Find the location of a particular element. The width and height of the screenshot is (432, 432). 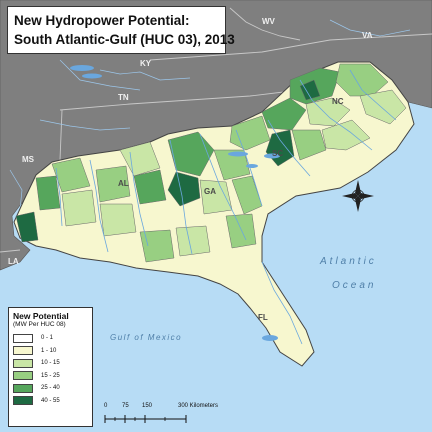

state-label-la: LA is located at coordinates (13, 261).